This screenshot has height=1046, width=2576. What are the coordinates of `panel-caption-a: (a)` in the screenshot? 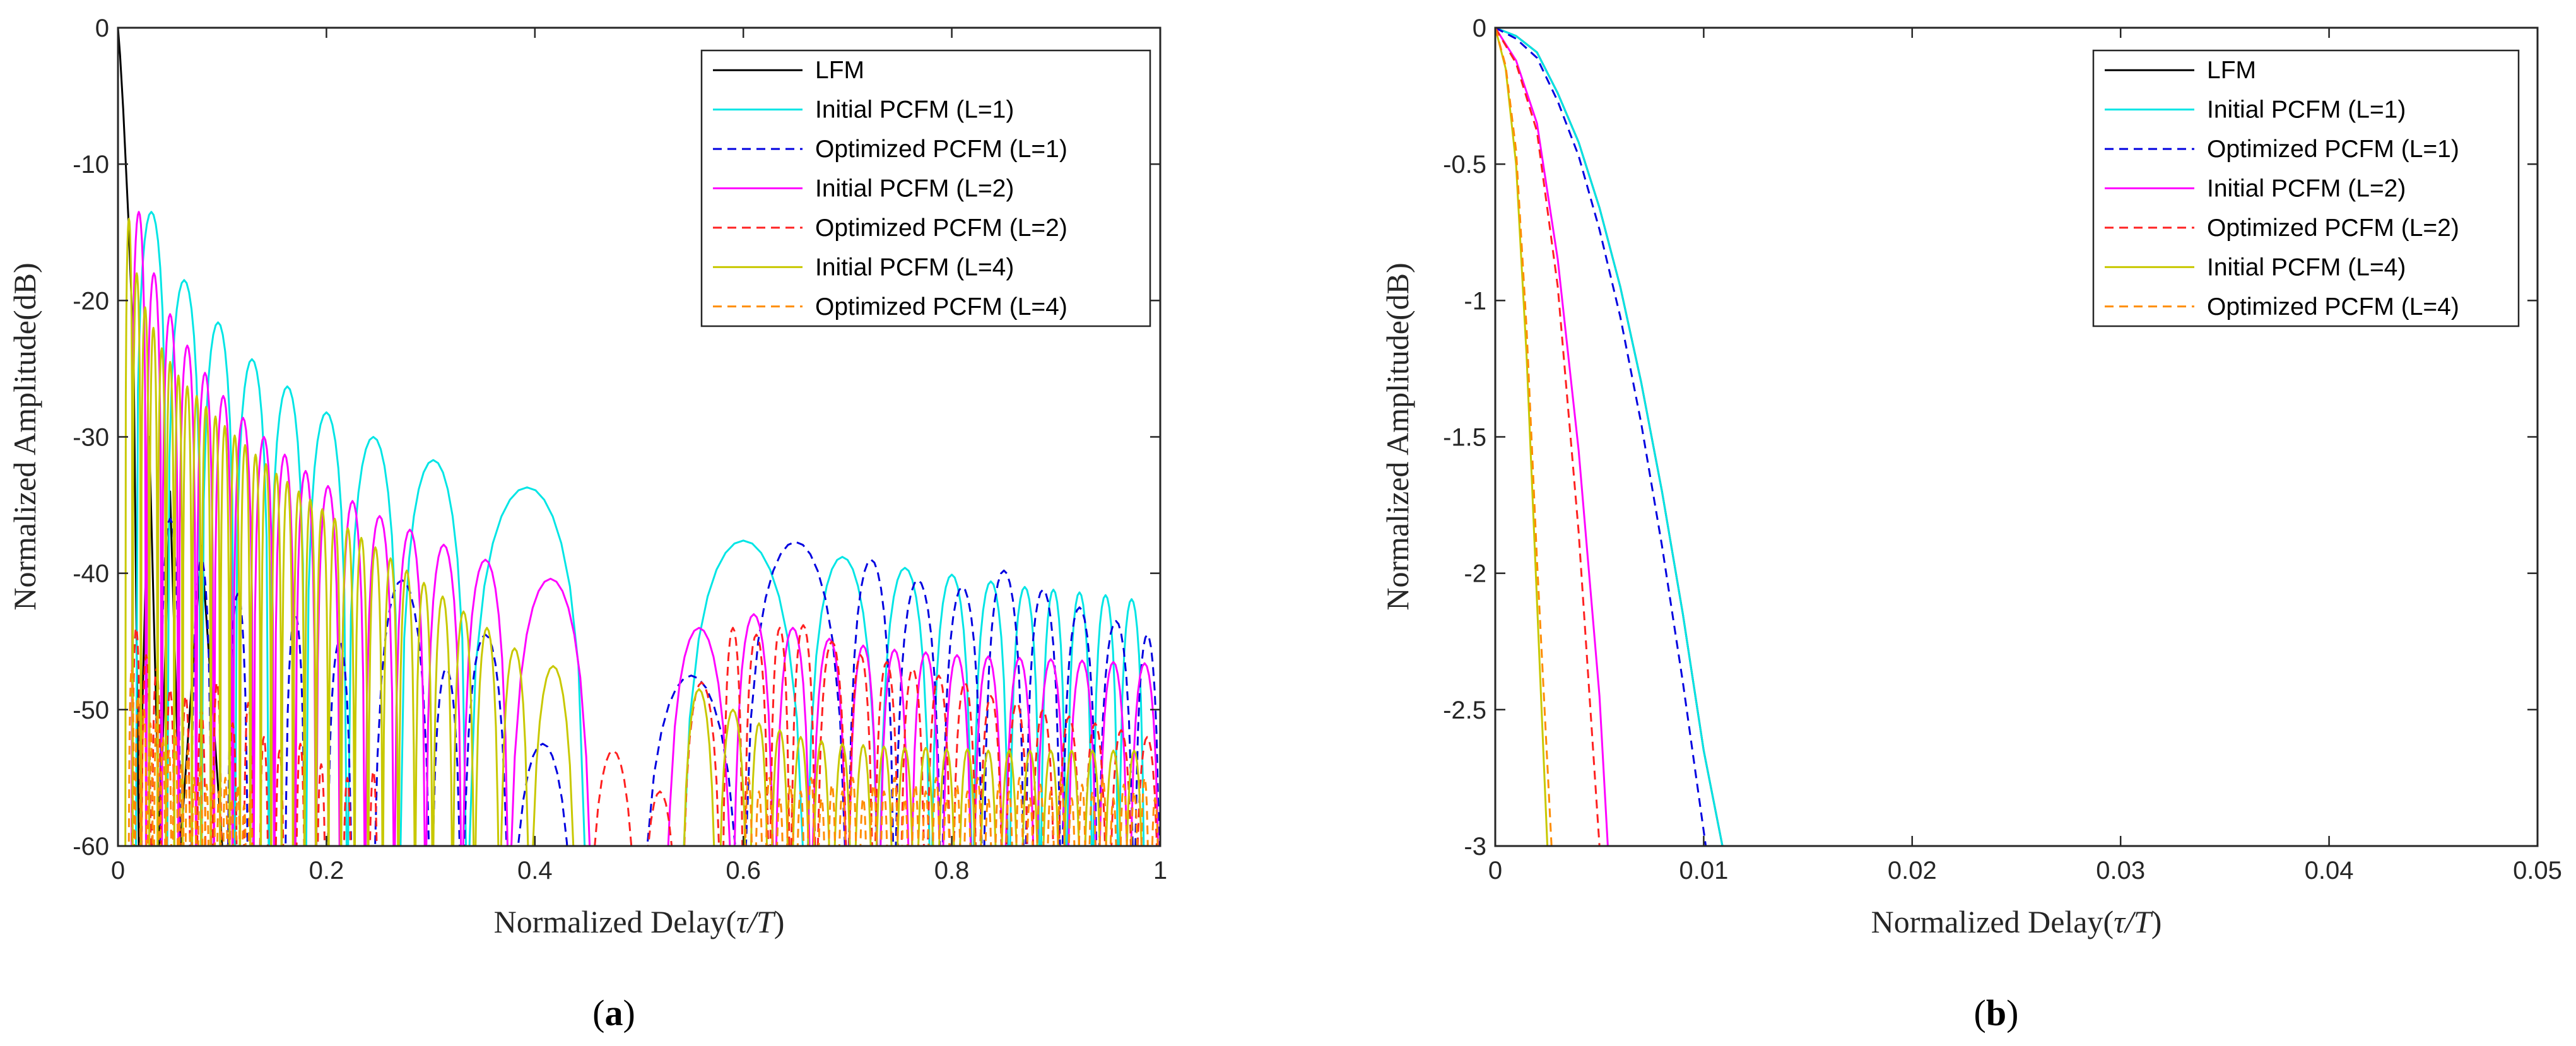 It's located at (613, 1012).